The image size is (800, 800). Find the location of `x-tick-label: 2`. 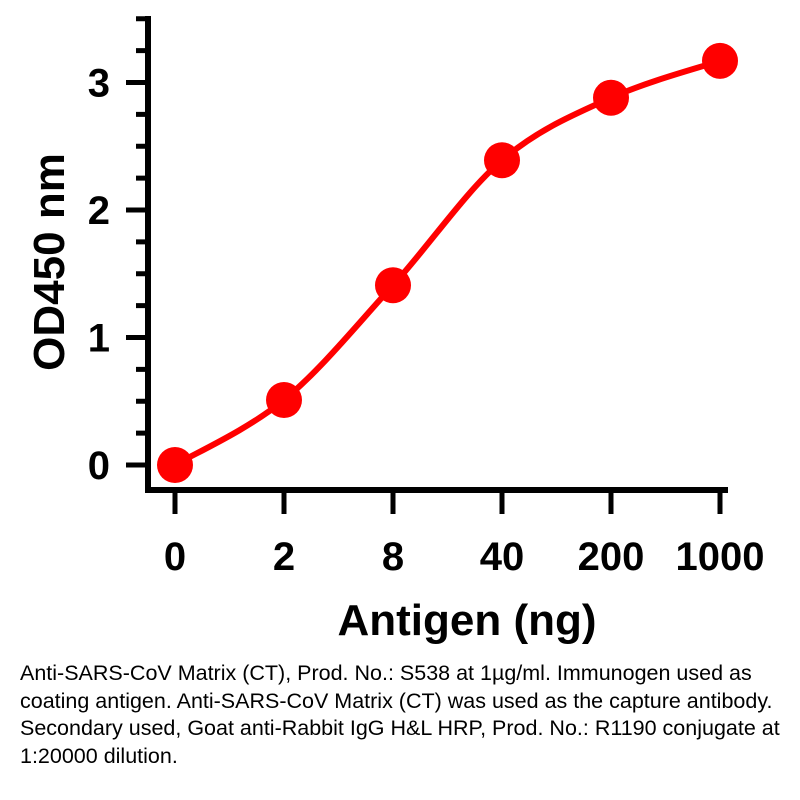

x-tick-label: 2 is located at coordinates (284, 557).